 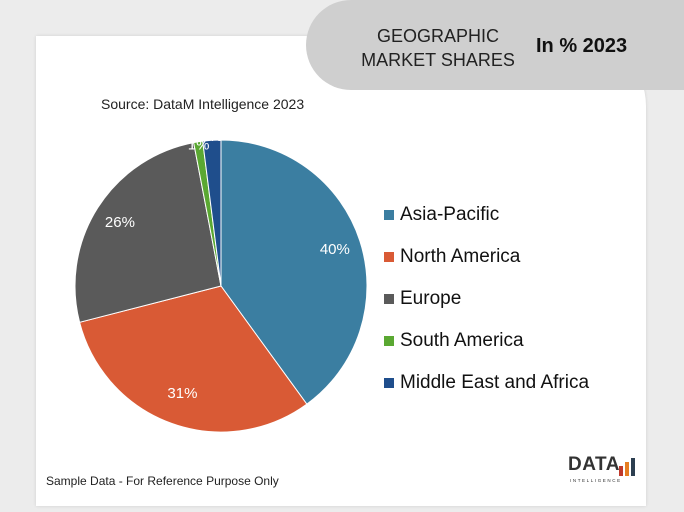 I want to click on pie-label-middle-east-and-africa: 2%, so click(x=212, y=136).